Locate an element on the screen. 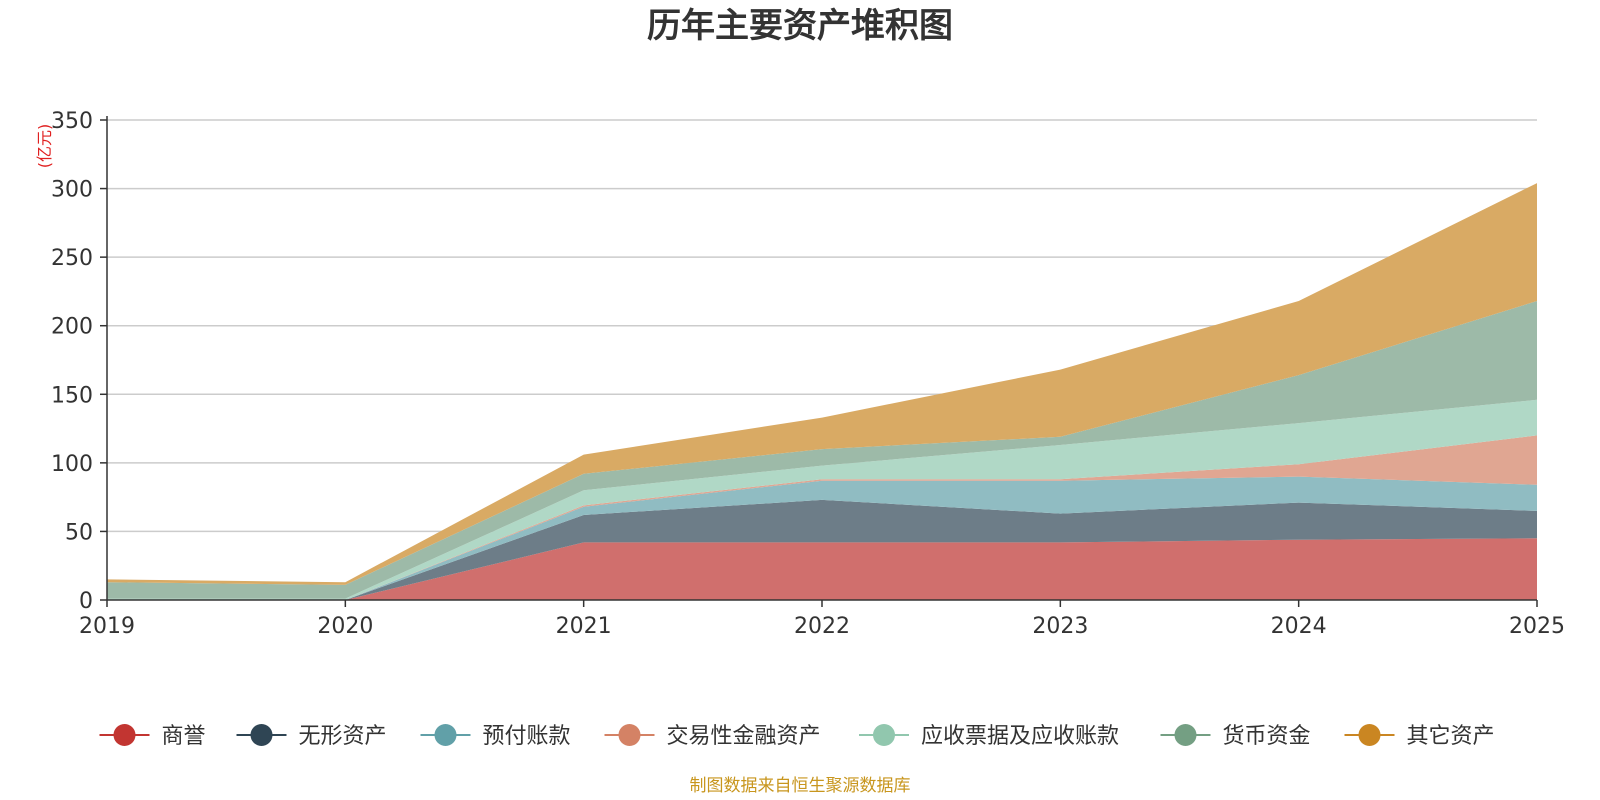  x-tick-label: 2019 is located at coordinates (107, 626).